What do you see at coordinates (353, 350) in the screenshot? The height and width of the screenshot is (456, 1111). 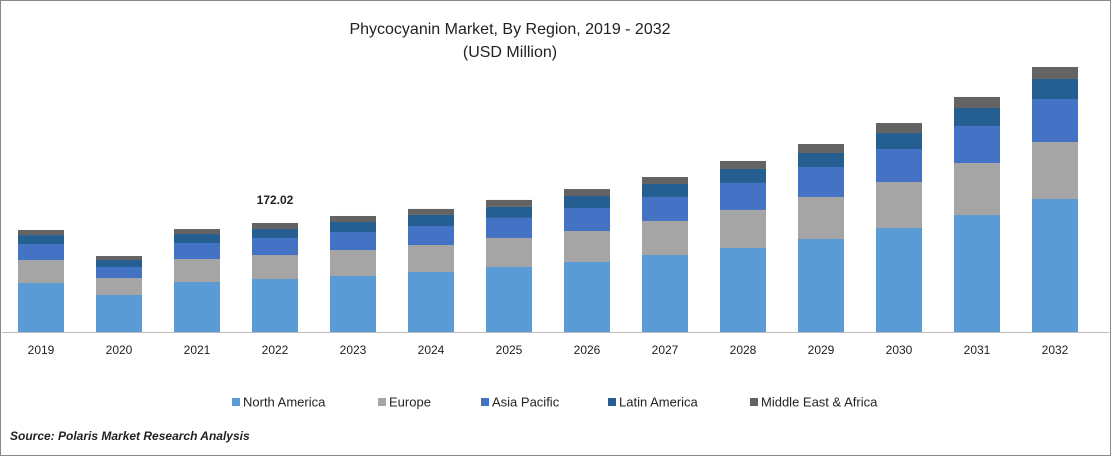 I see `x-tick-label: 2023` at bounding box center [353, 350].